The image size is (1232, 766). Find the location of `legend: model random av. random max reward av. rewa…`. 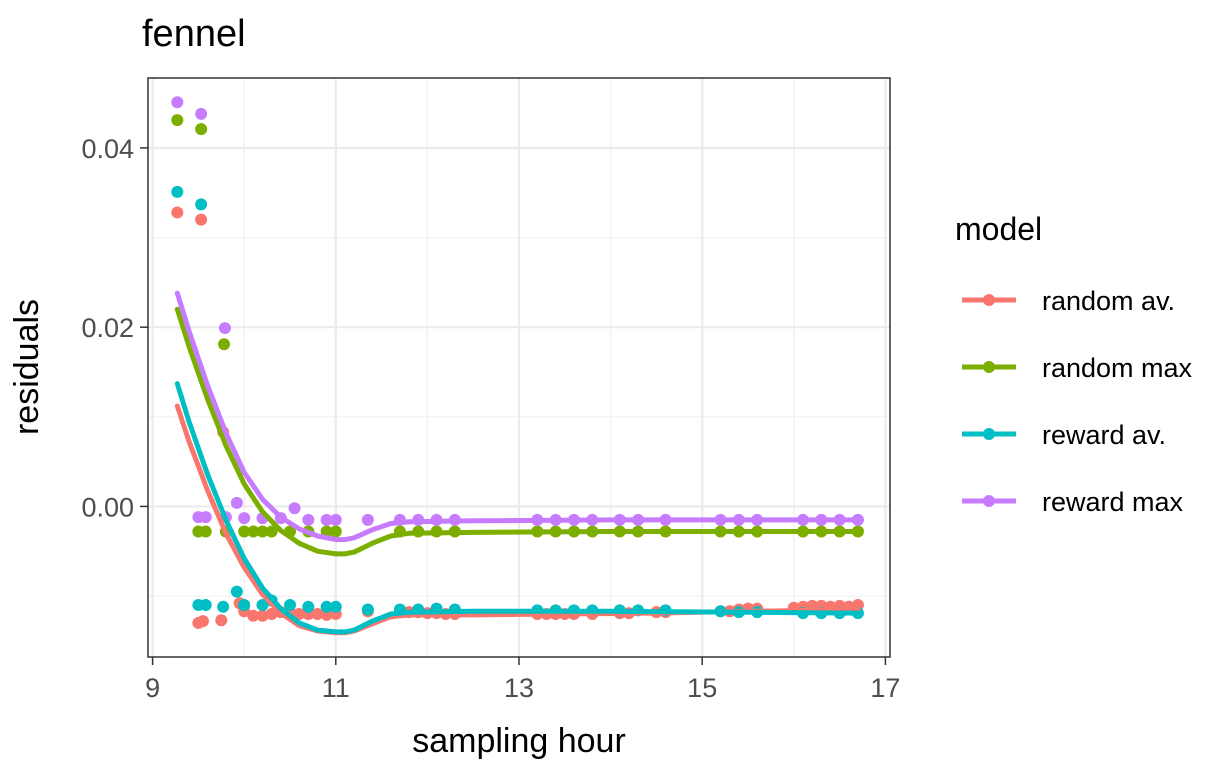

legend: model random av. random max reward av. rewa… is located at coordinates (1074, 364).